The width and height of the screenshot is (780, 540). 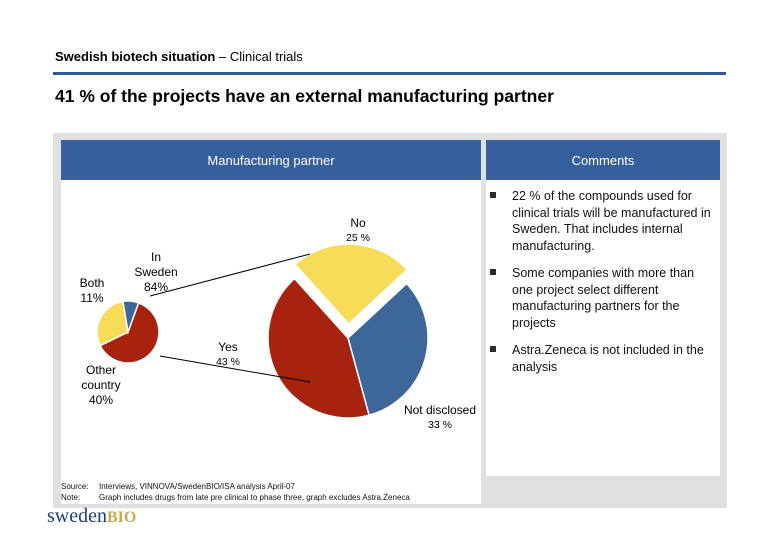 I want to click on slice-label-in-sweden-value: 84%, so click(x=156, y=287).